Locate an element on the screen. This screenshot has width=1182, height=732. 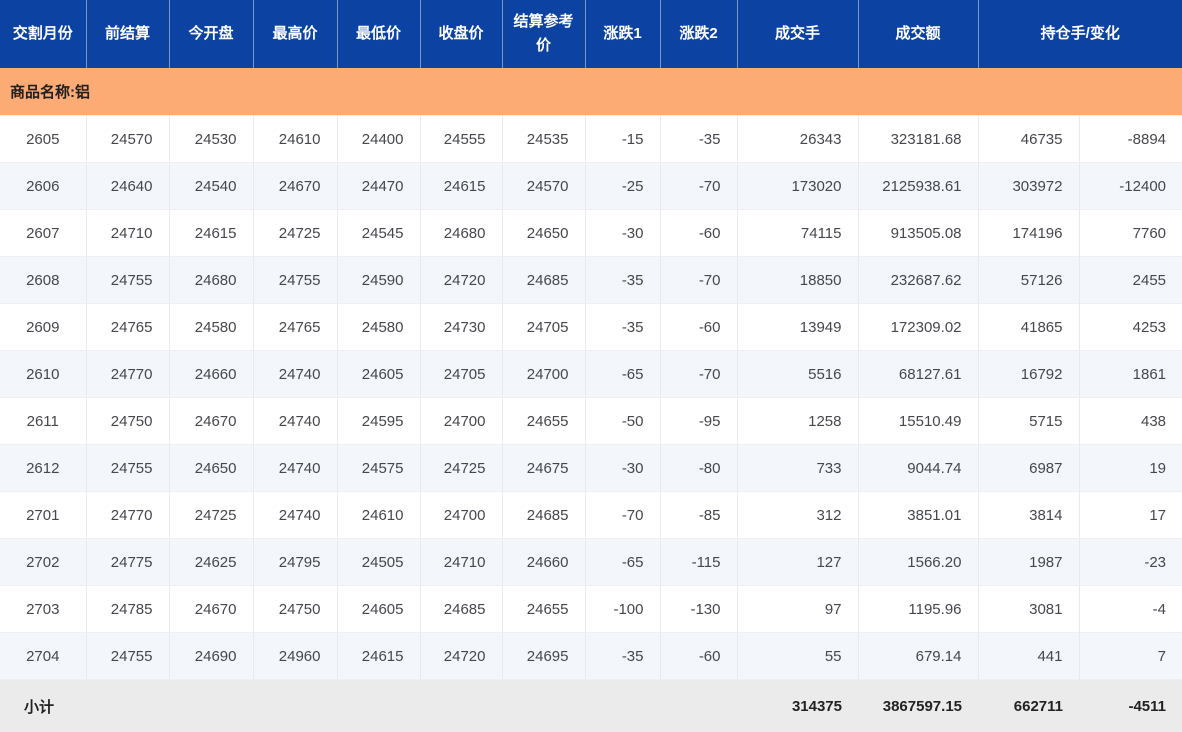
table-footer: 小计 314375 3867597.15 662711 -4511 is located at coordinates (591, 706).